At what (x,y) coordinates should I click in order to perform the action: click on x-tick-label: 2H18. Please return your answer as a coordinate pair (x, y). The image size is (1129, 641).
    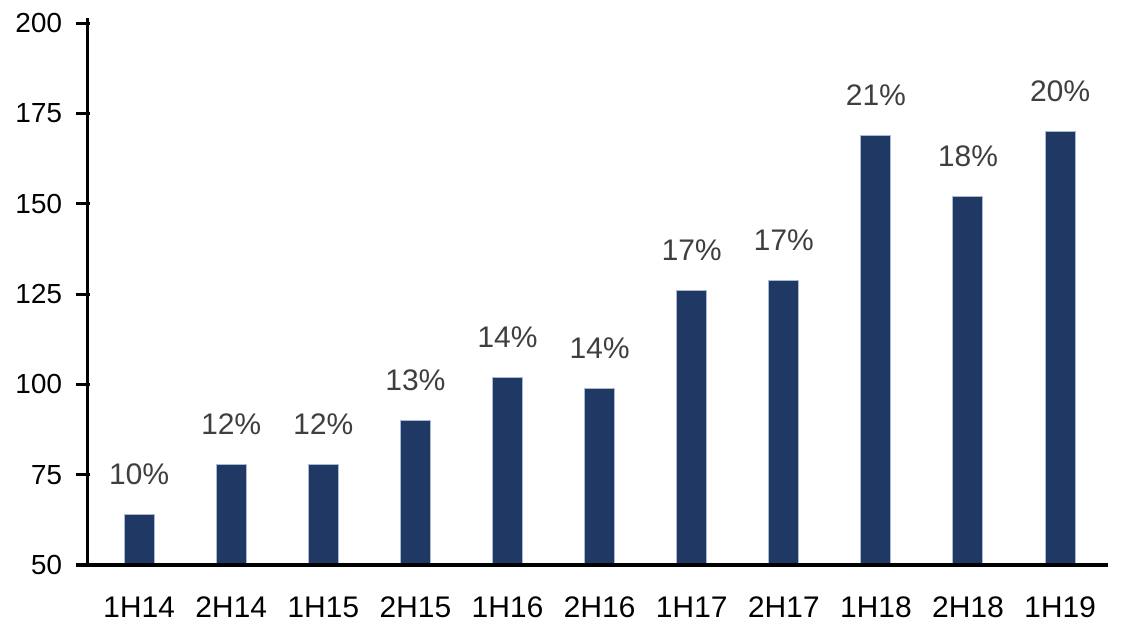
    Looking at the image, I should click on (968, 607).